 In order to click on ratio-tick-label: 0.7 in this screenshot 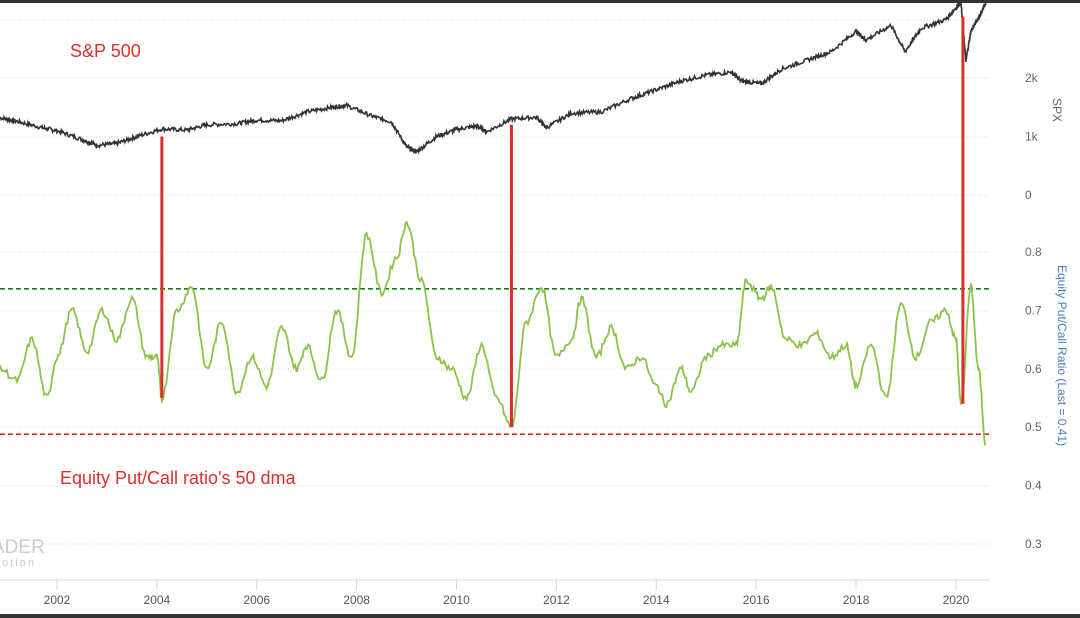, I will do `click(1033, 310)`.